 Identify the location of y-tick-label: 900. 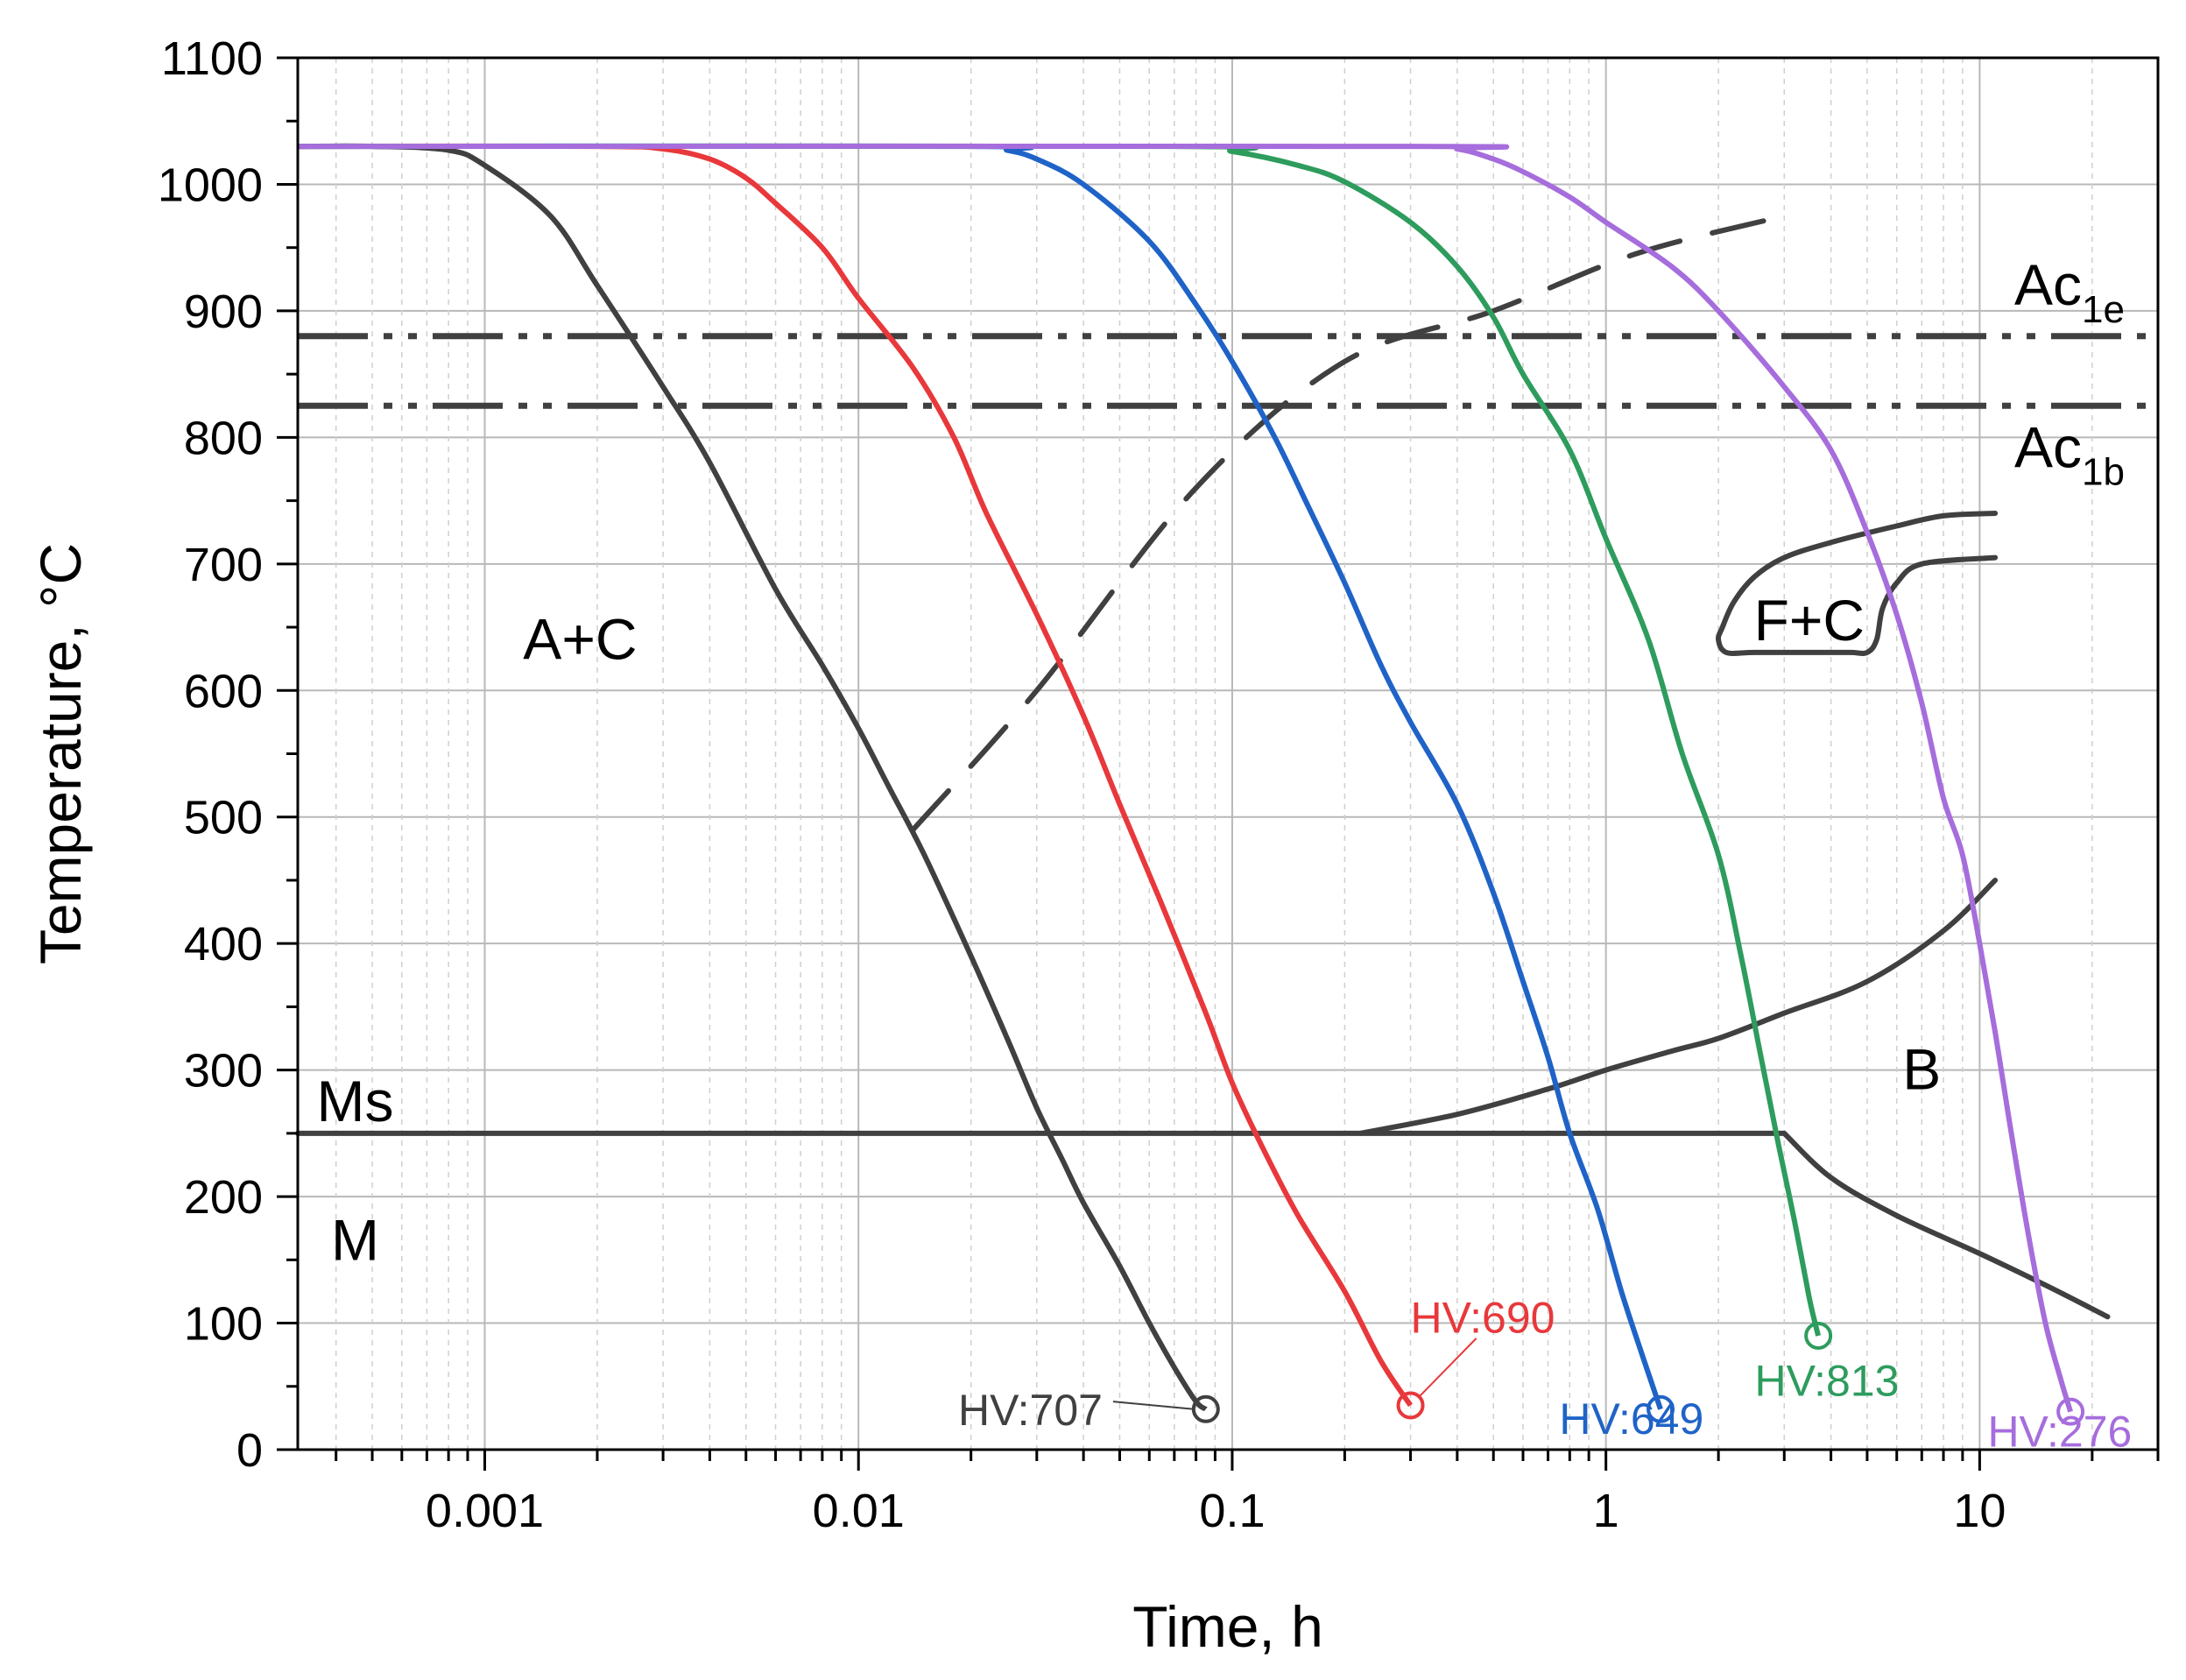
(223, 312).